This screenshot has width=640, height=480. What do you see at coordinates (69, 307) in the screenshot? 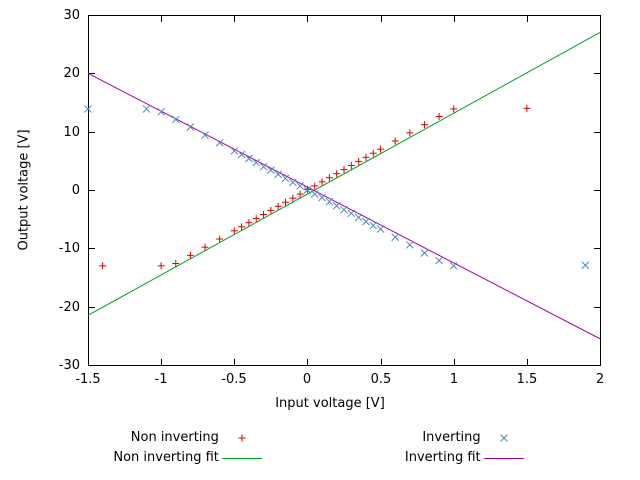
I see `y-tick-label: -20` at bounding box center [69, 307].